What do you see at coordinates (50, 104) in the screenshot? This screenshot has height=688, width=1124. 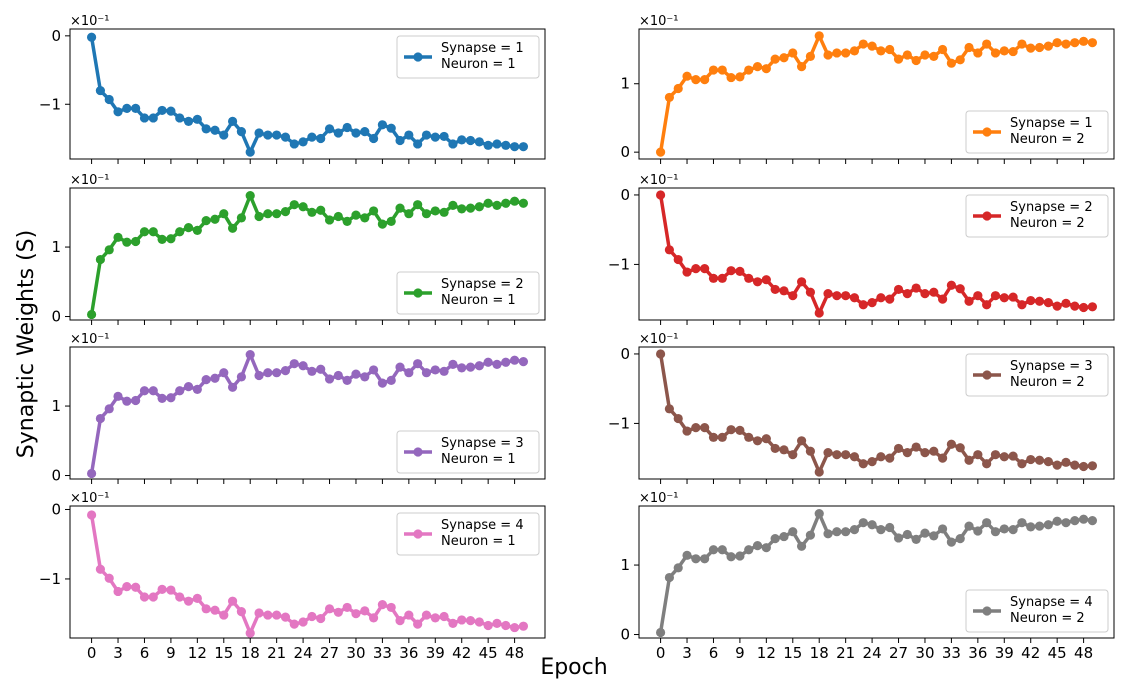 I see `y-tick-label: −1` at bounding box center [50, 104].